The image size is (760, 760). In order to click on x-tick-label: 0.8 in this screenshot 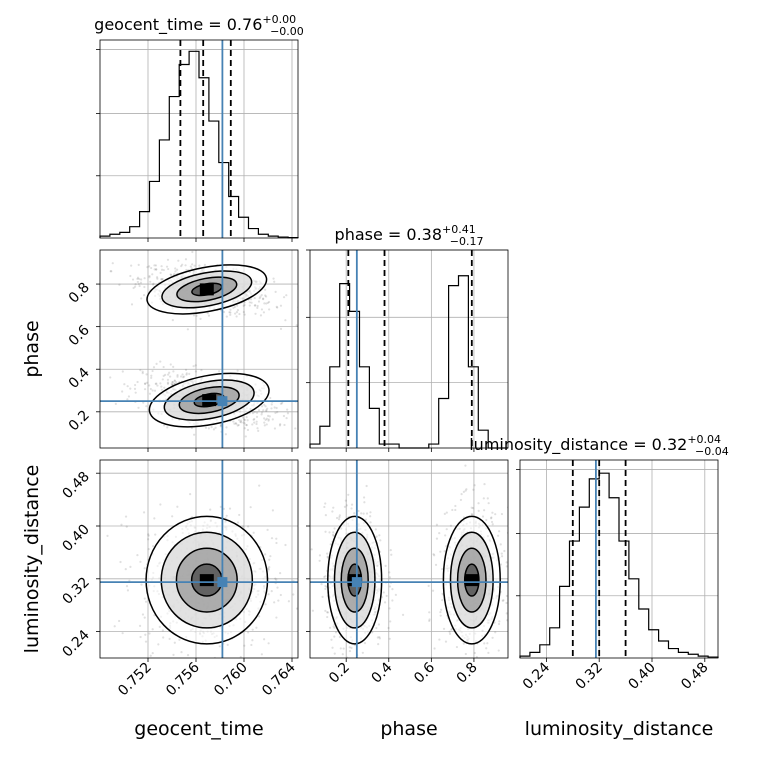, I will do `click(467, 673)`.